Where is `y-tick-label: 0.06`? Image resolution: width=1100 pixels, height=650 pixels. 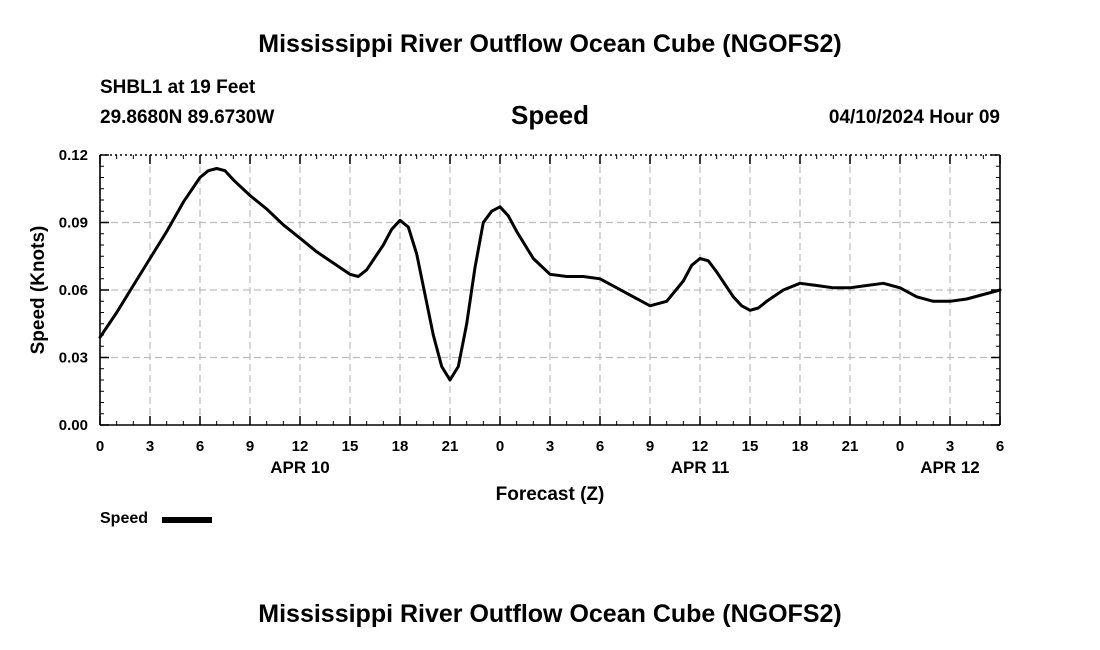
y-tick-label: 0.06 is located at coordinates (73, 290).